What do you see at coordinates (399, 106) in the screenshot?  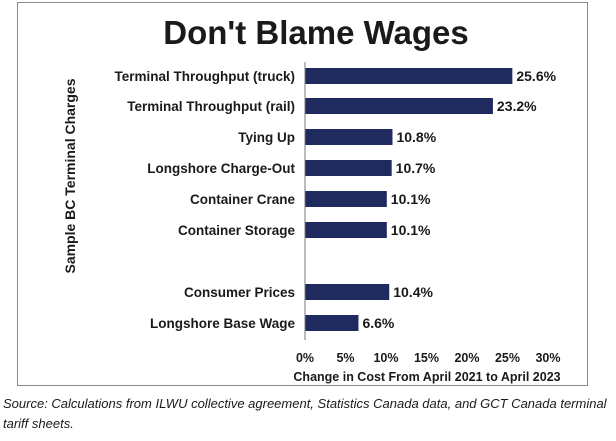 I see `bar-terminal-throughput-rail` at bounding box center [399, 106].